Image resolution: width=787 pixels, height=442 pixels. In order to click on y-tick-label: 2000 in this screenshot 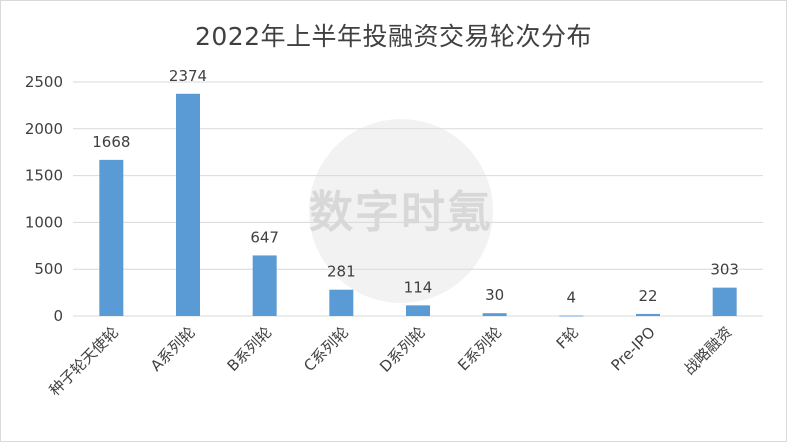, I will do `click(44, 129)`.